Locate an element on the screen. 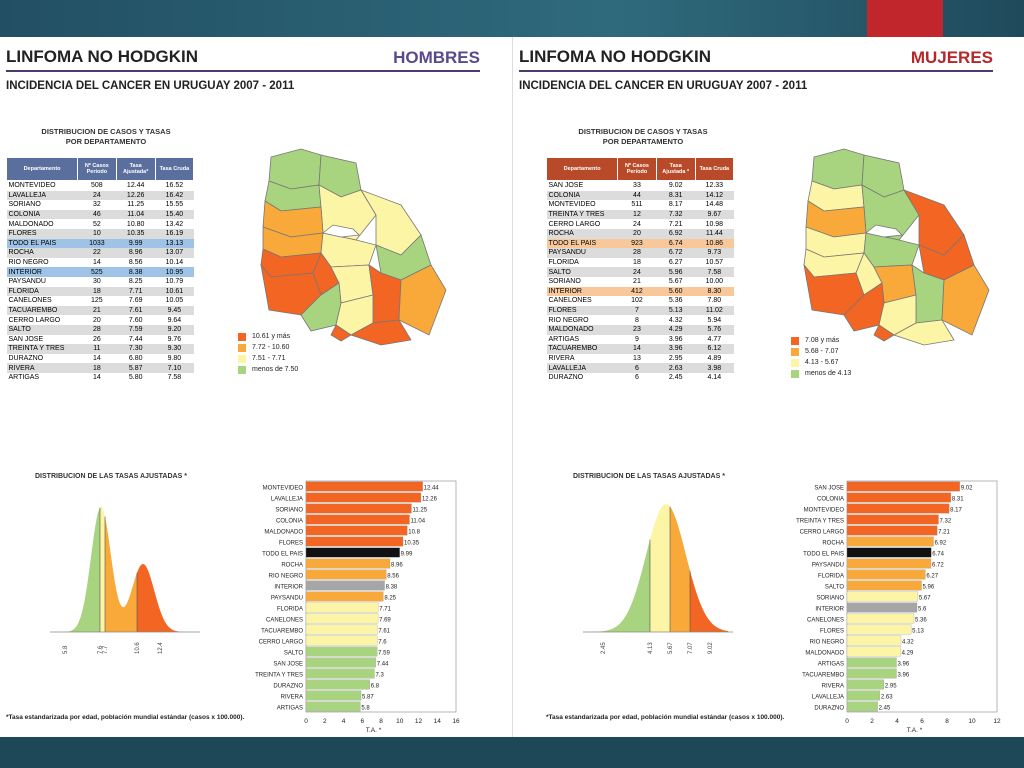 The image size is (1024, 768). department-name-cell: CERRO LARGO is located at coordinates (42, 320).